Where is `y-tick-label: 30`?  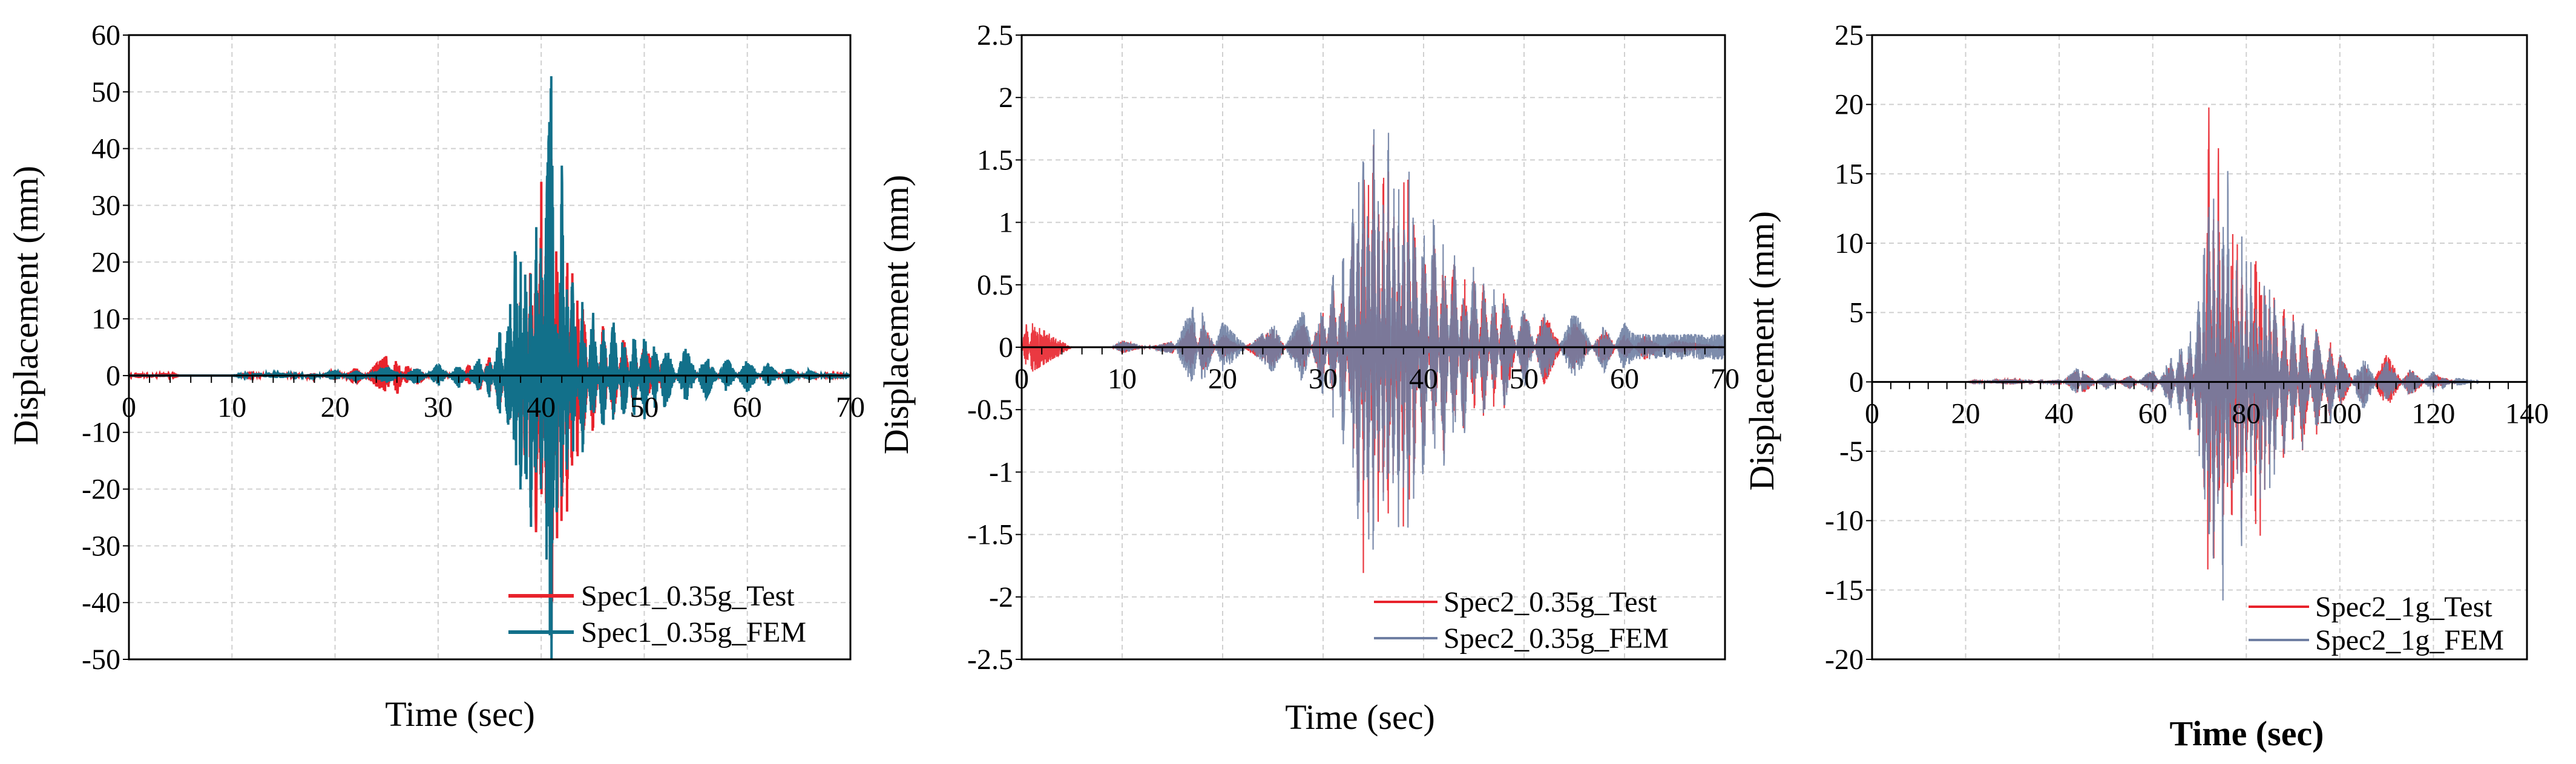 y-tick-label: 30 is located at coordinates (105, 205).